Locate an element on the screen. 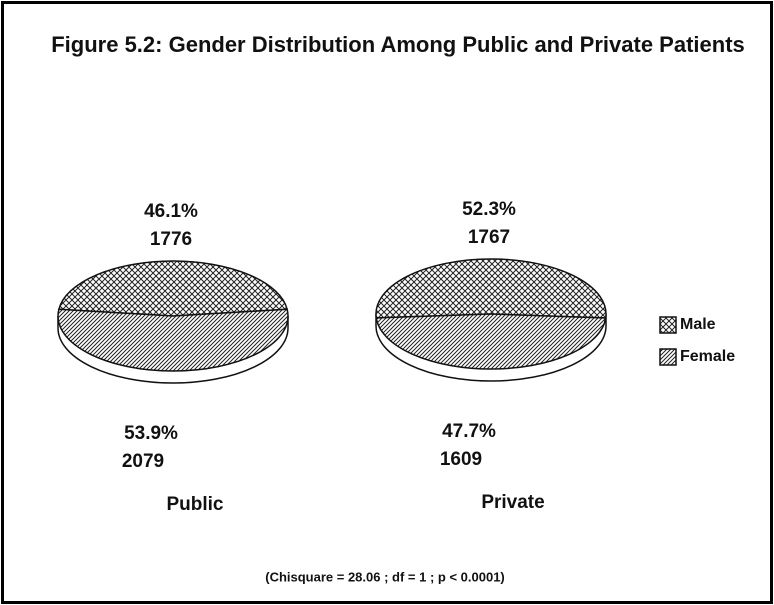 The width and height of the screenshot is (774, 605). count-label: 1609 is located at coordinates (461, 459).